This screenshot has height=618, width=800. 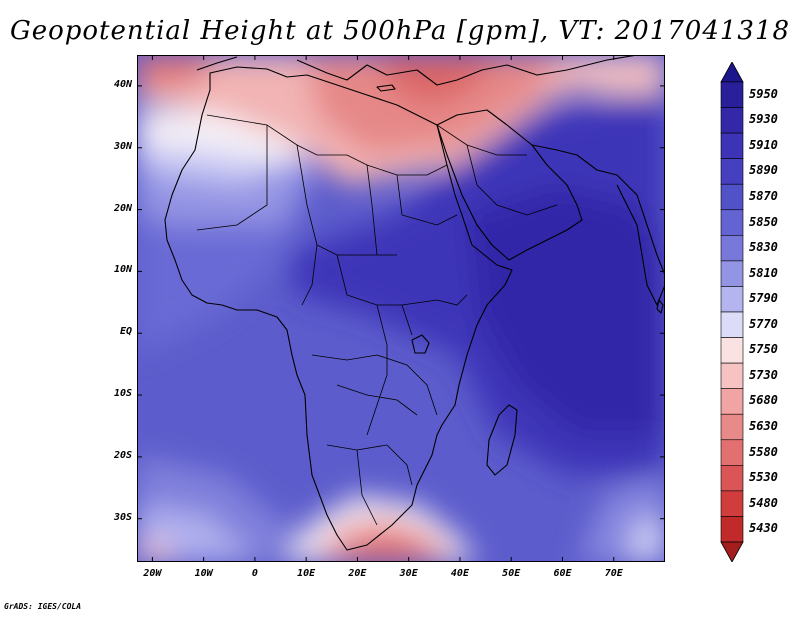 What do you see at coordinates (660, 306) in the screenshot?
I see `srilanka-coastline` at bounding box center [660, 306].